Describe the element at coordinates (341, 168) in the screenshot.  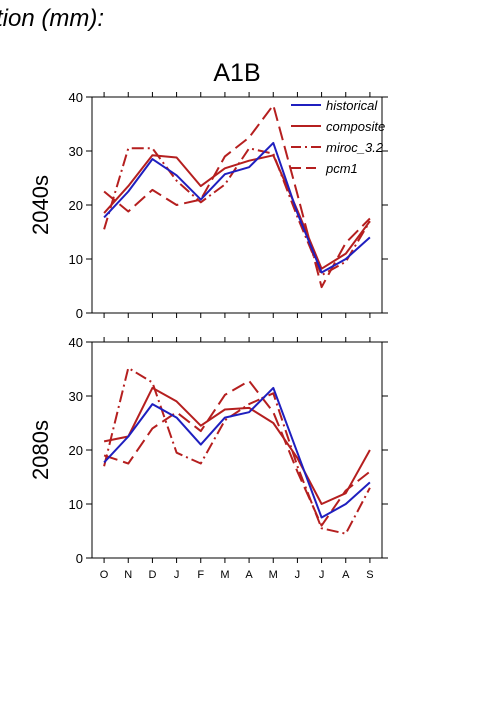
I see `legend-label-pcm1: pcm1` at that location.